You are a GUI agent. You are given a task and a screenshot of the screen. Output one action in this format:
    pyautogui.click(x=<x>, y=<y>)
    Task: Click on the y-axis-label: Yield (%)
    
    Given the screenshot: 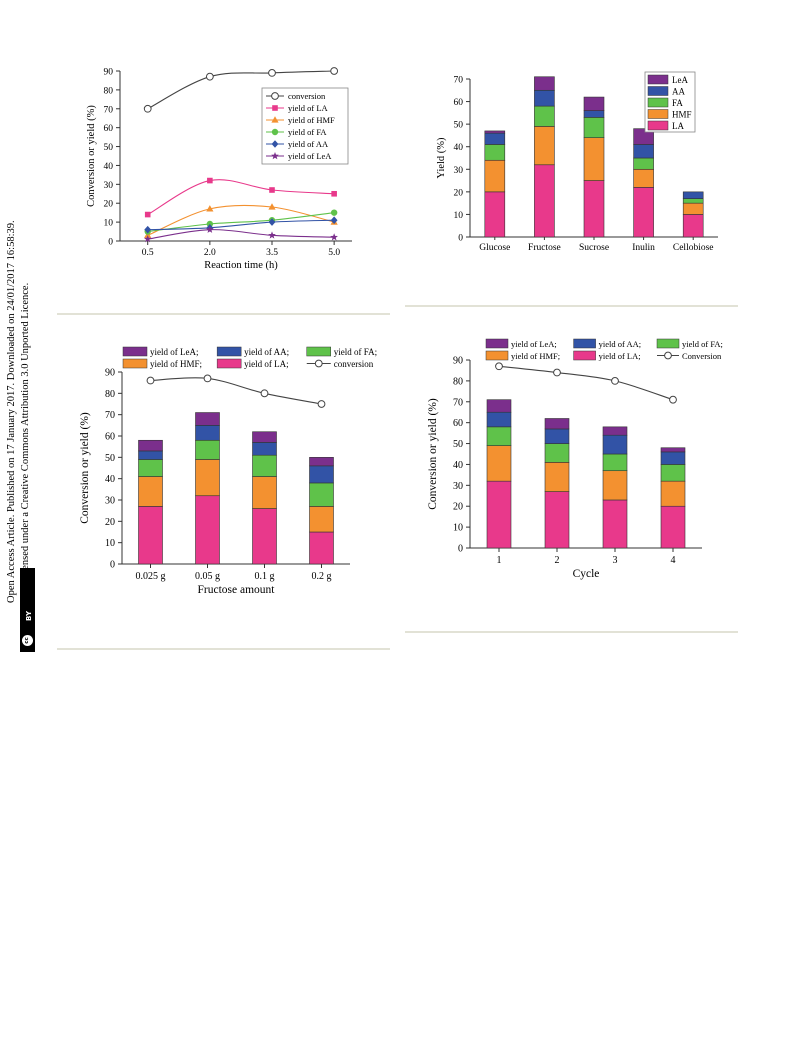 What is the action you would take?
    pyautogui.click(x=441, y=158)
    